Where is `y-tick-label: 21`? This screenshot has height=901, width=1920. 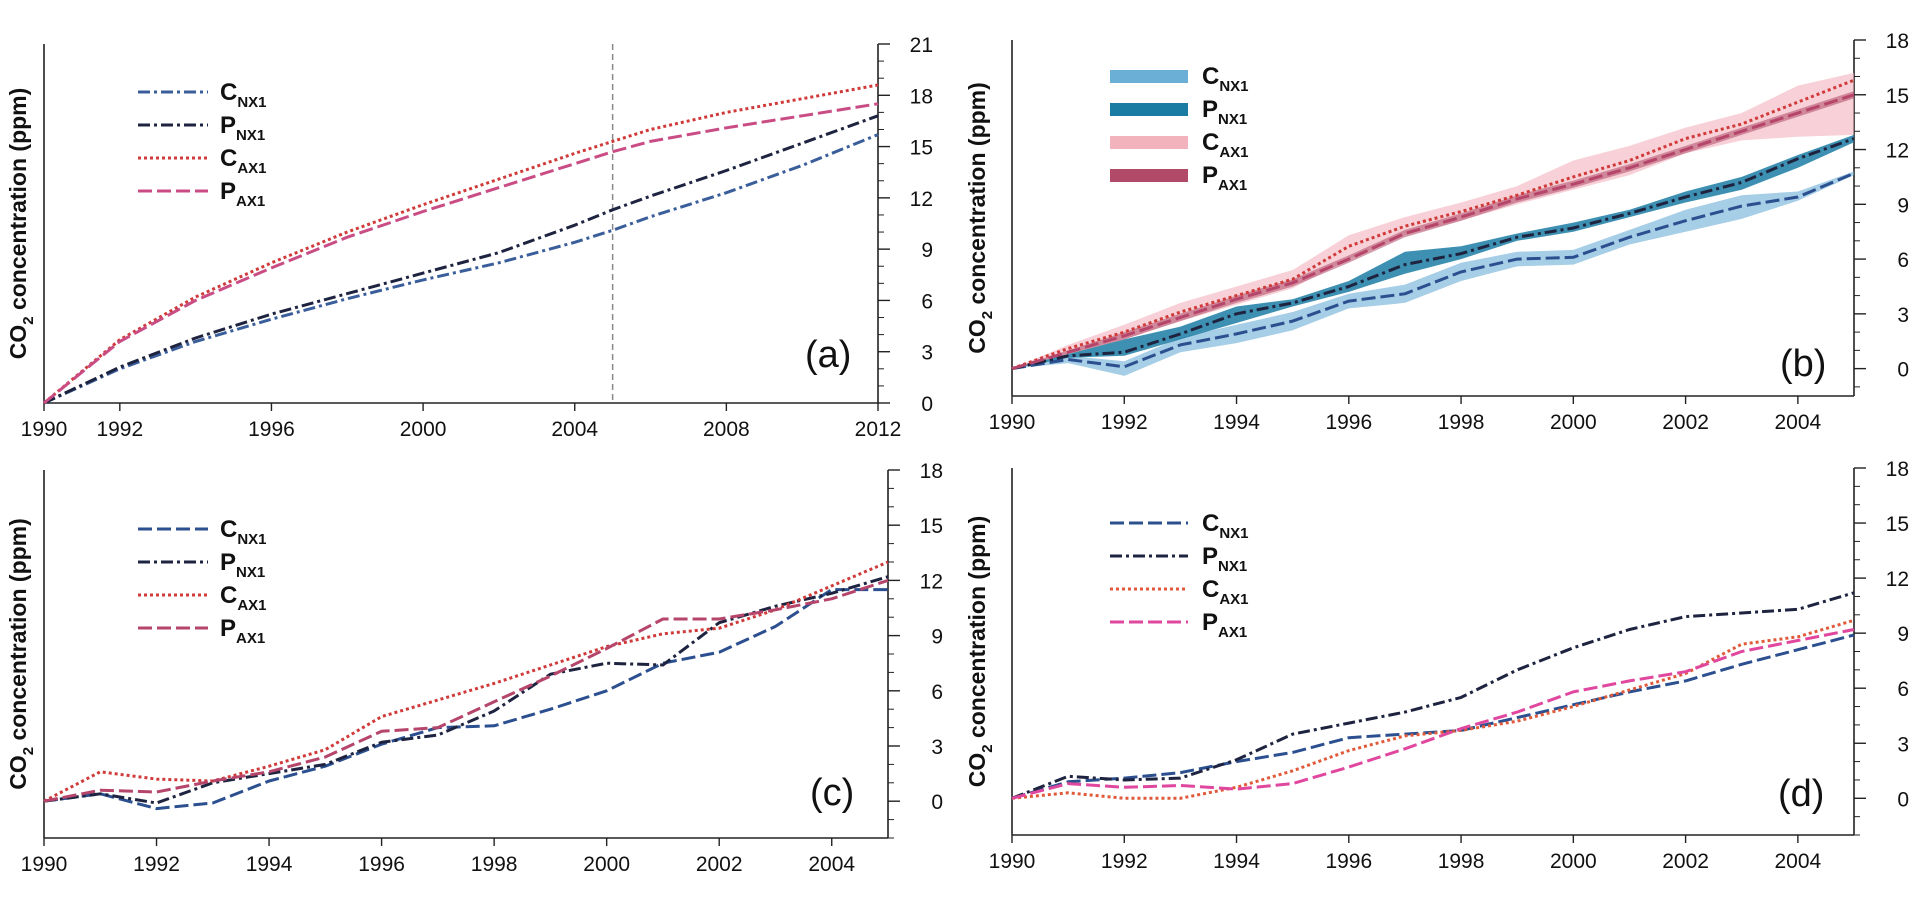 y-tick-label: 21 is located at coordinates (921, 45).